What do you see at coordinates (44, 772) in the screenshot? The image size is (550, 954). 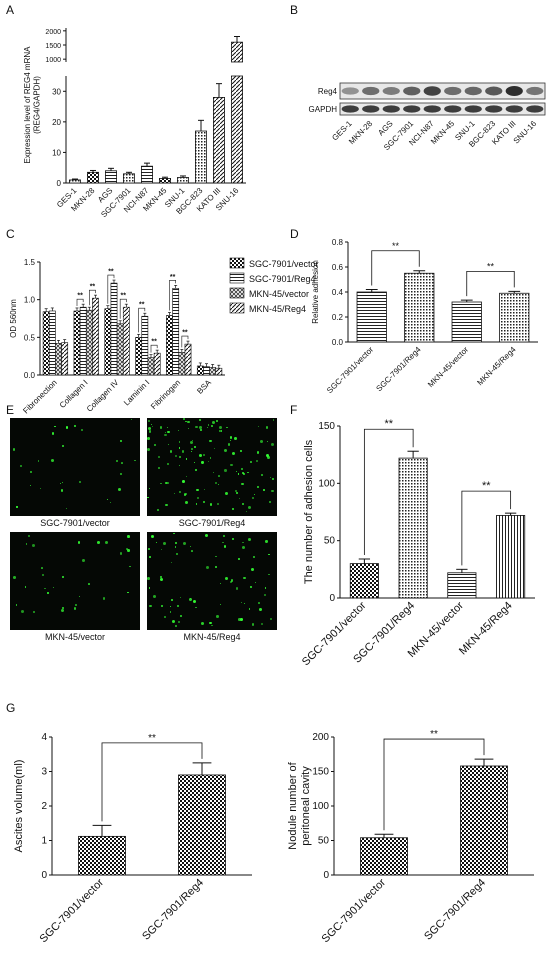 I see `y-tick-label: 3` at bounding box center [44, 772].